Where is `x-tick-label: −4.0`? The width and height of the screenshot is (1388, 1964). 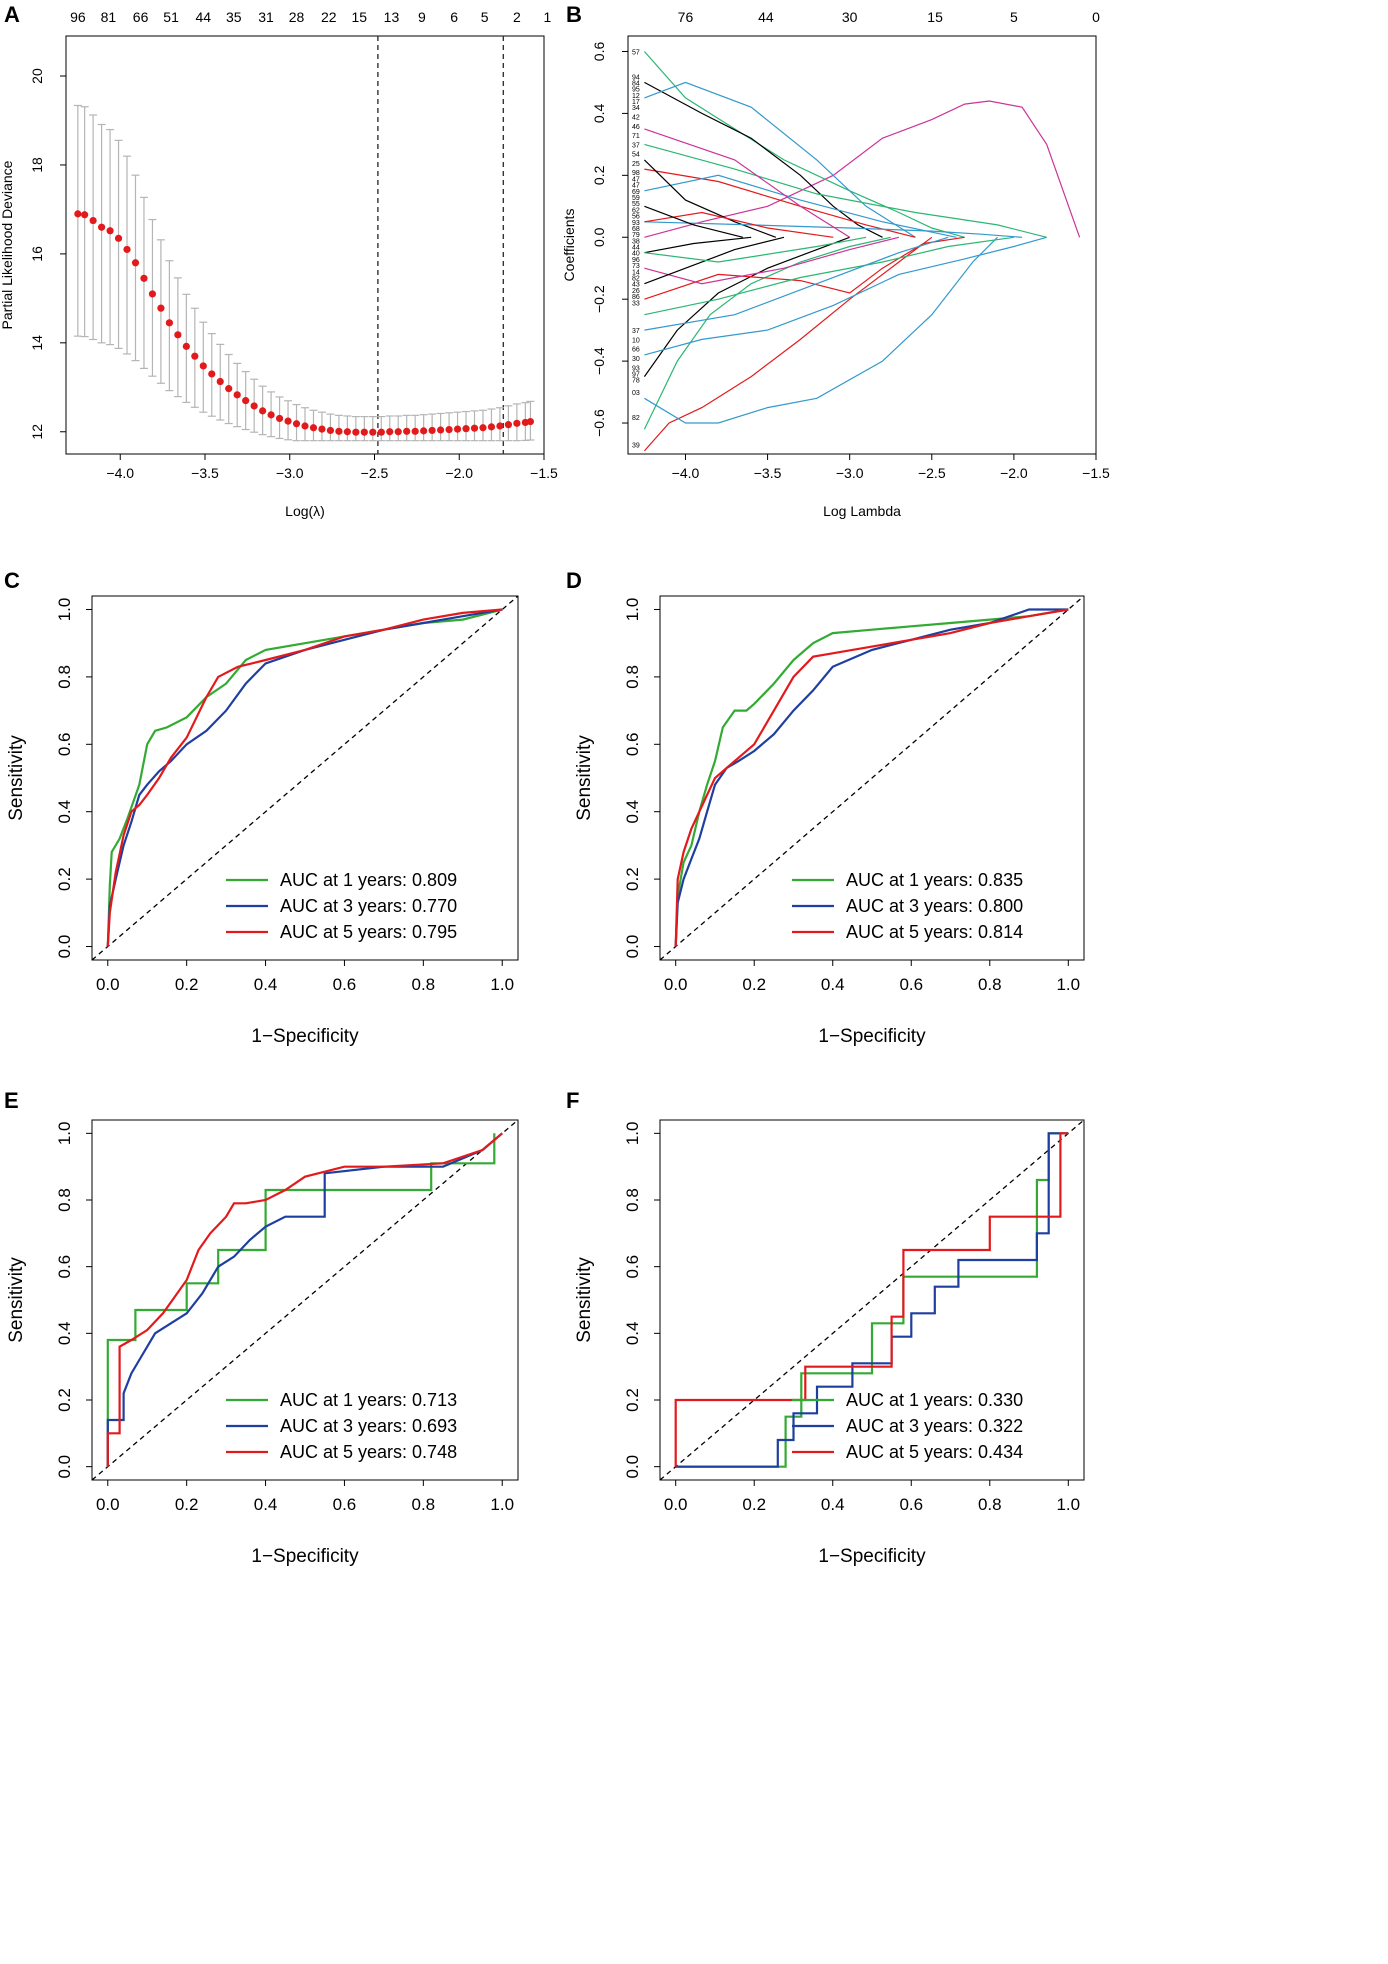 x-tick-label: −4.0 is located at coordinates (686, 473).